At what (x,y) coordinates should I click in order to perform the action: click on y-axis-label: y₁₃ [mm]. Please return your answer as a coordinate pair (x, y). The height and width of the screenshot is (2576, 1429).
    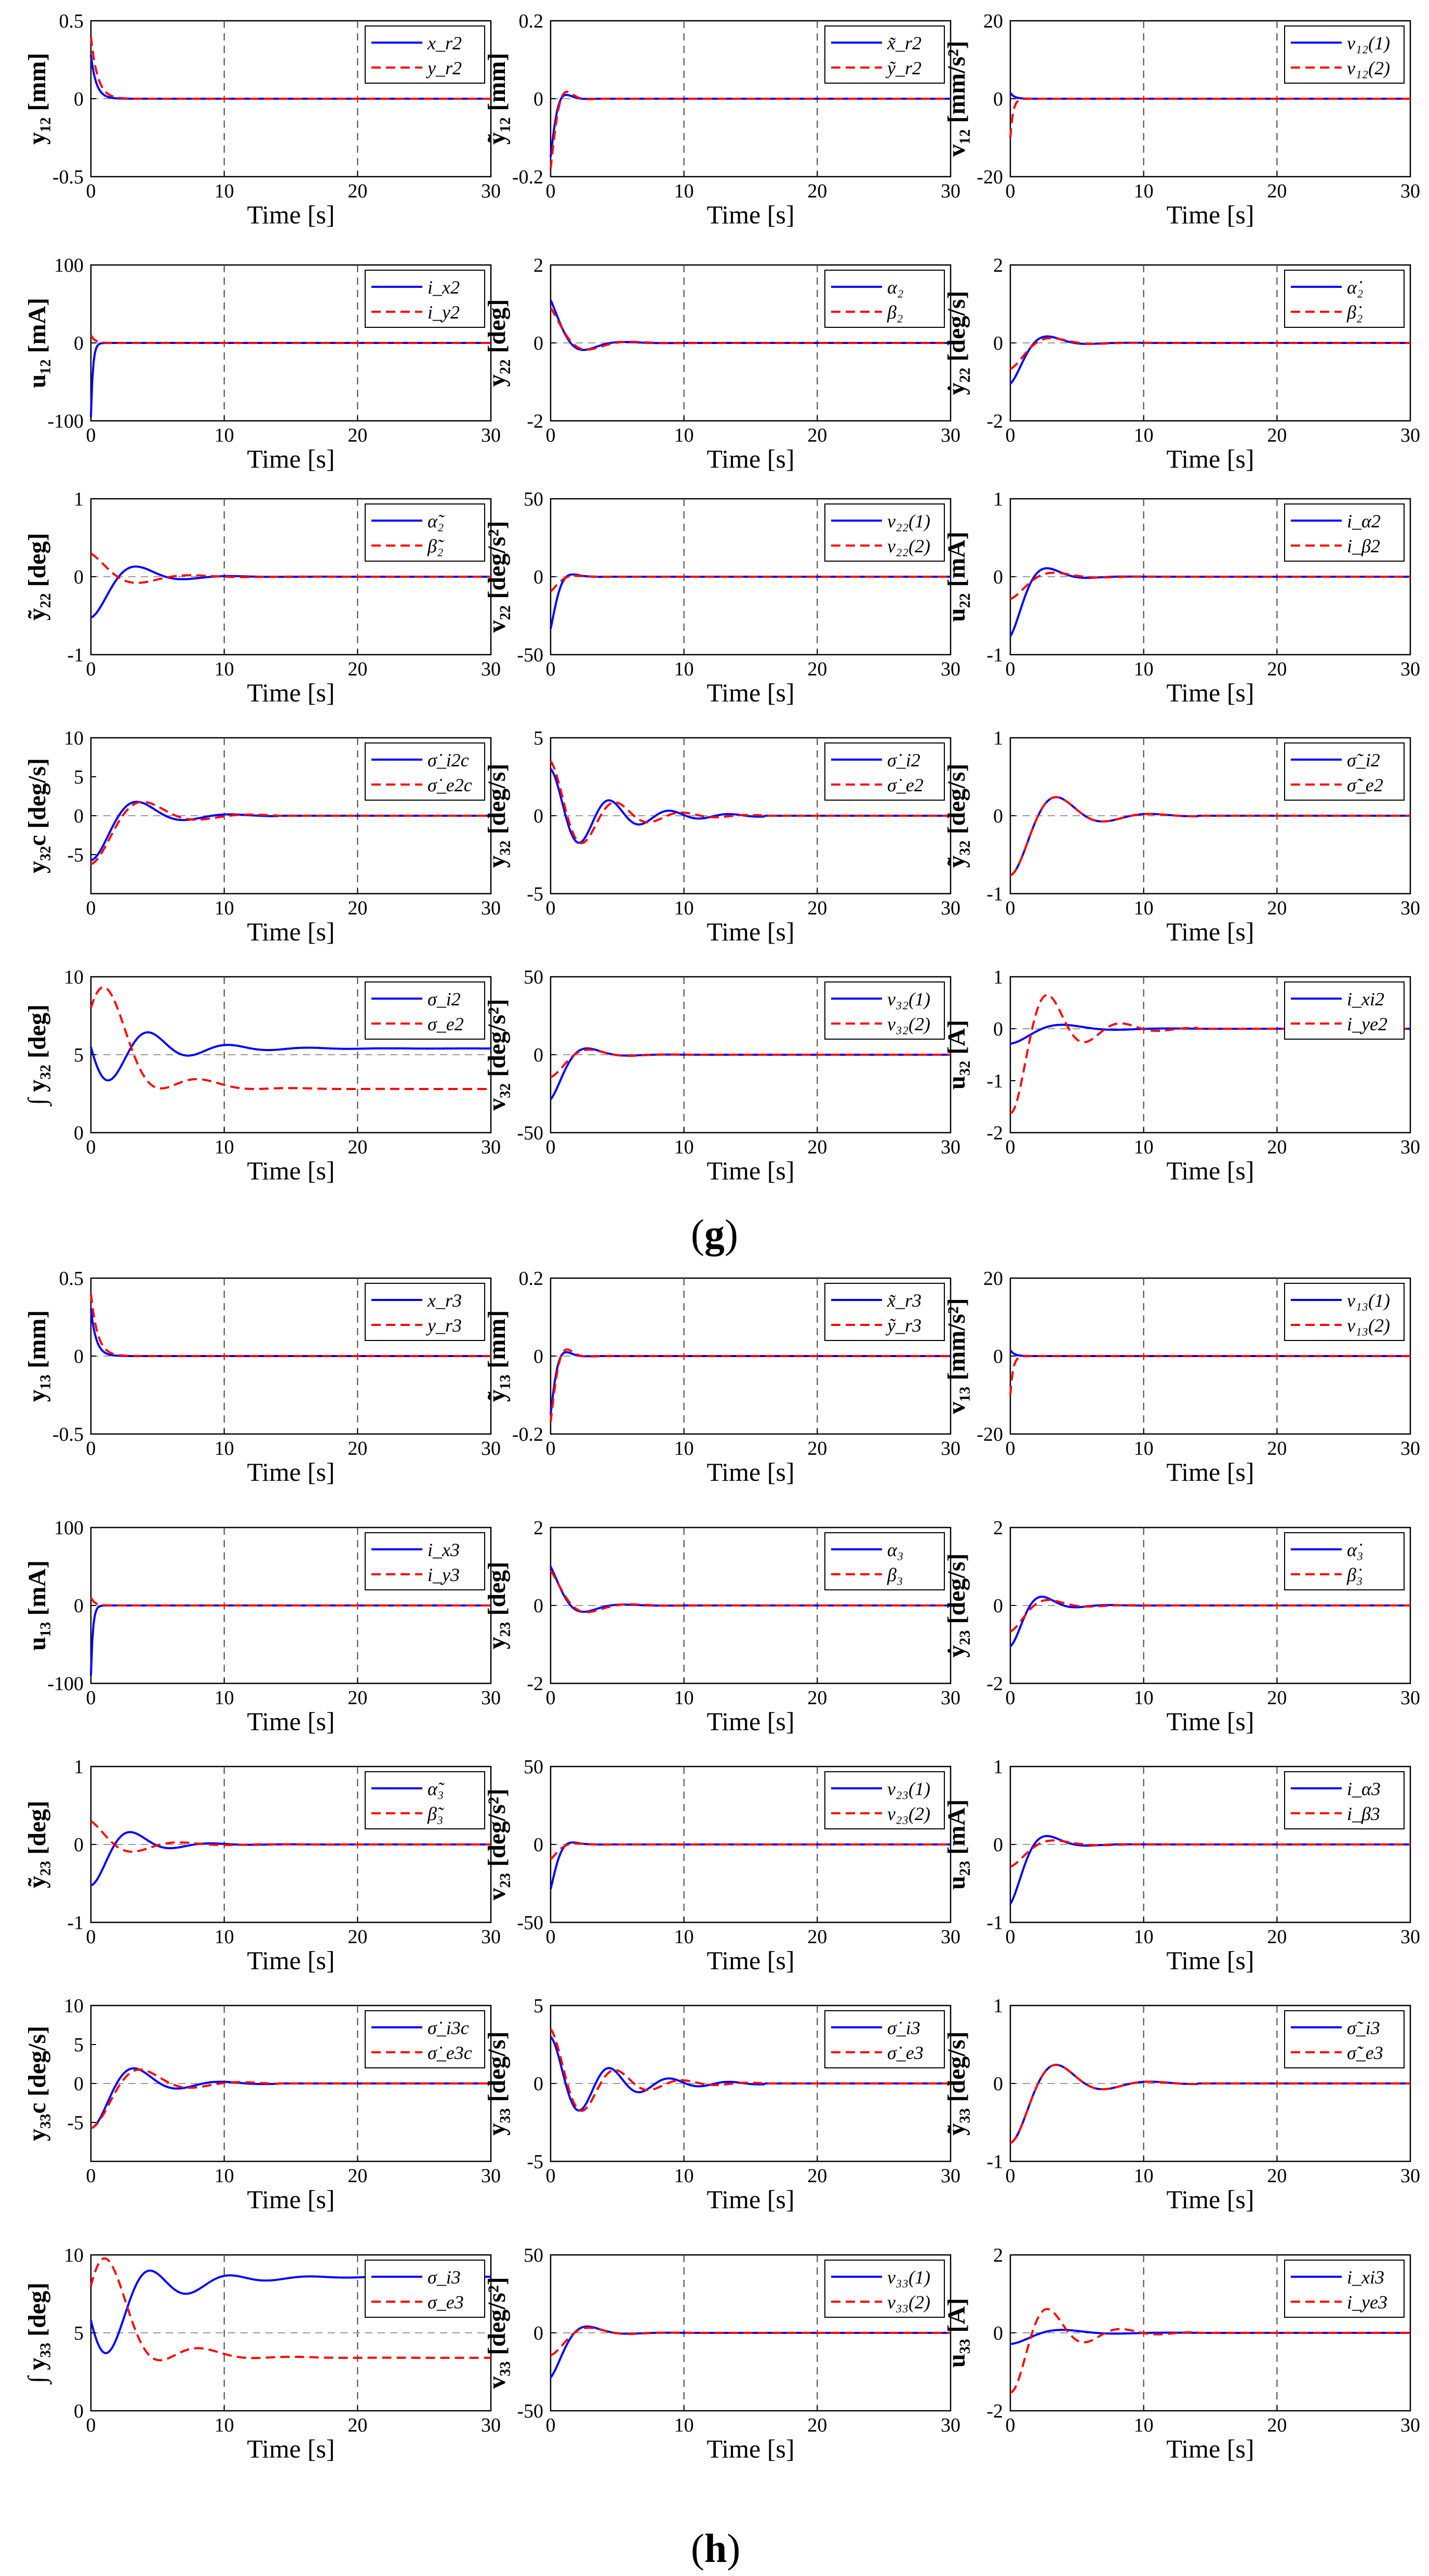
    Looking at the image, I should click on (37, 1356).